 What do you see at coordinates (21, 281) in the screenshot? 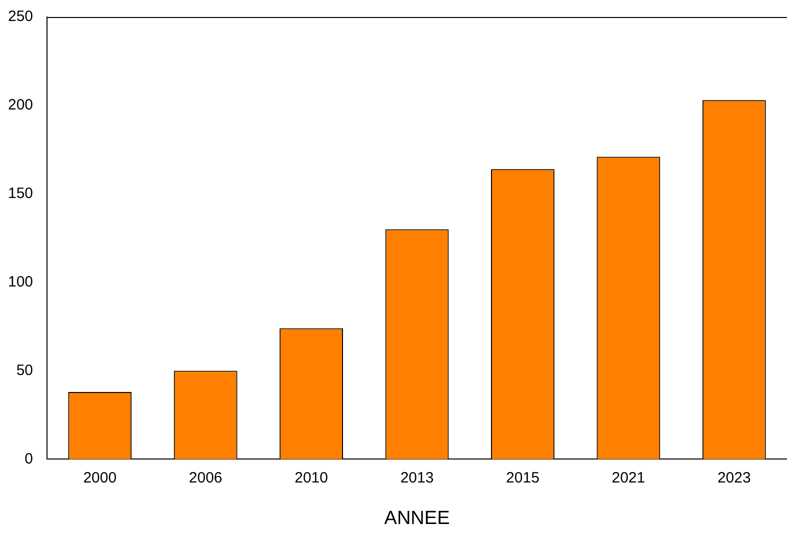
I see `y-tick-label: 100` at bounding box center [21, 281].